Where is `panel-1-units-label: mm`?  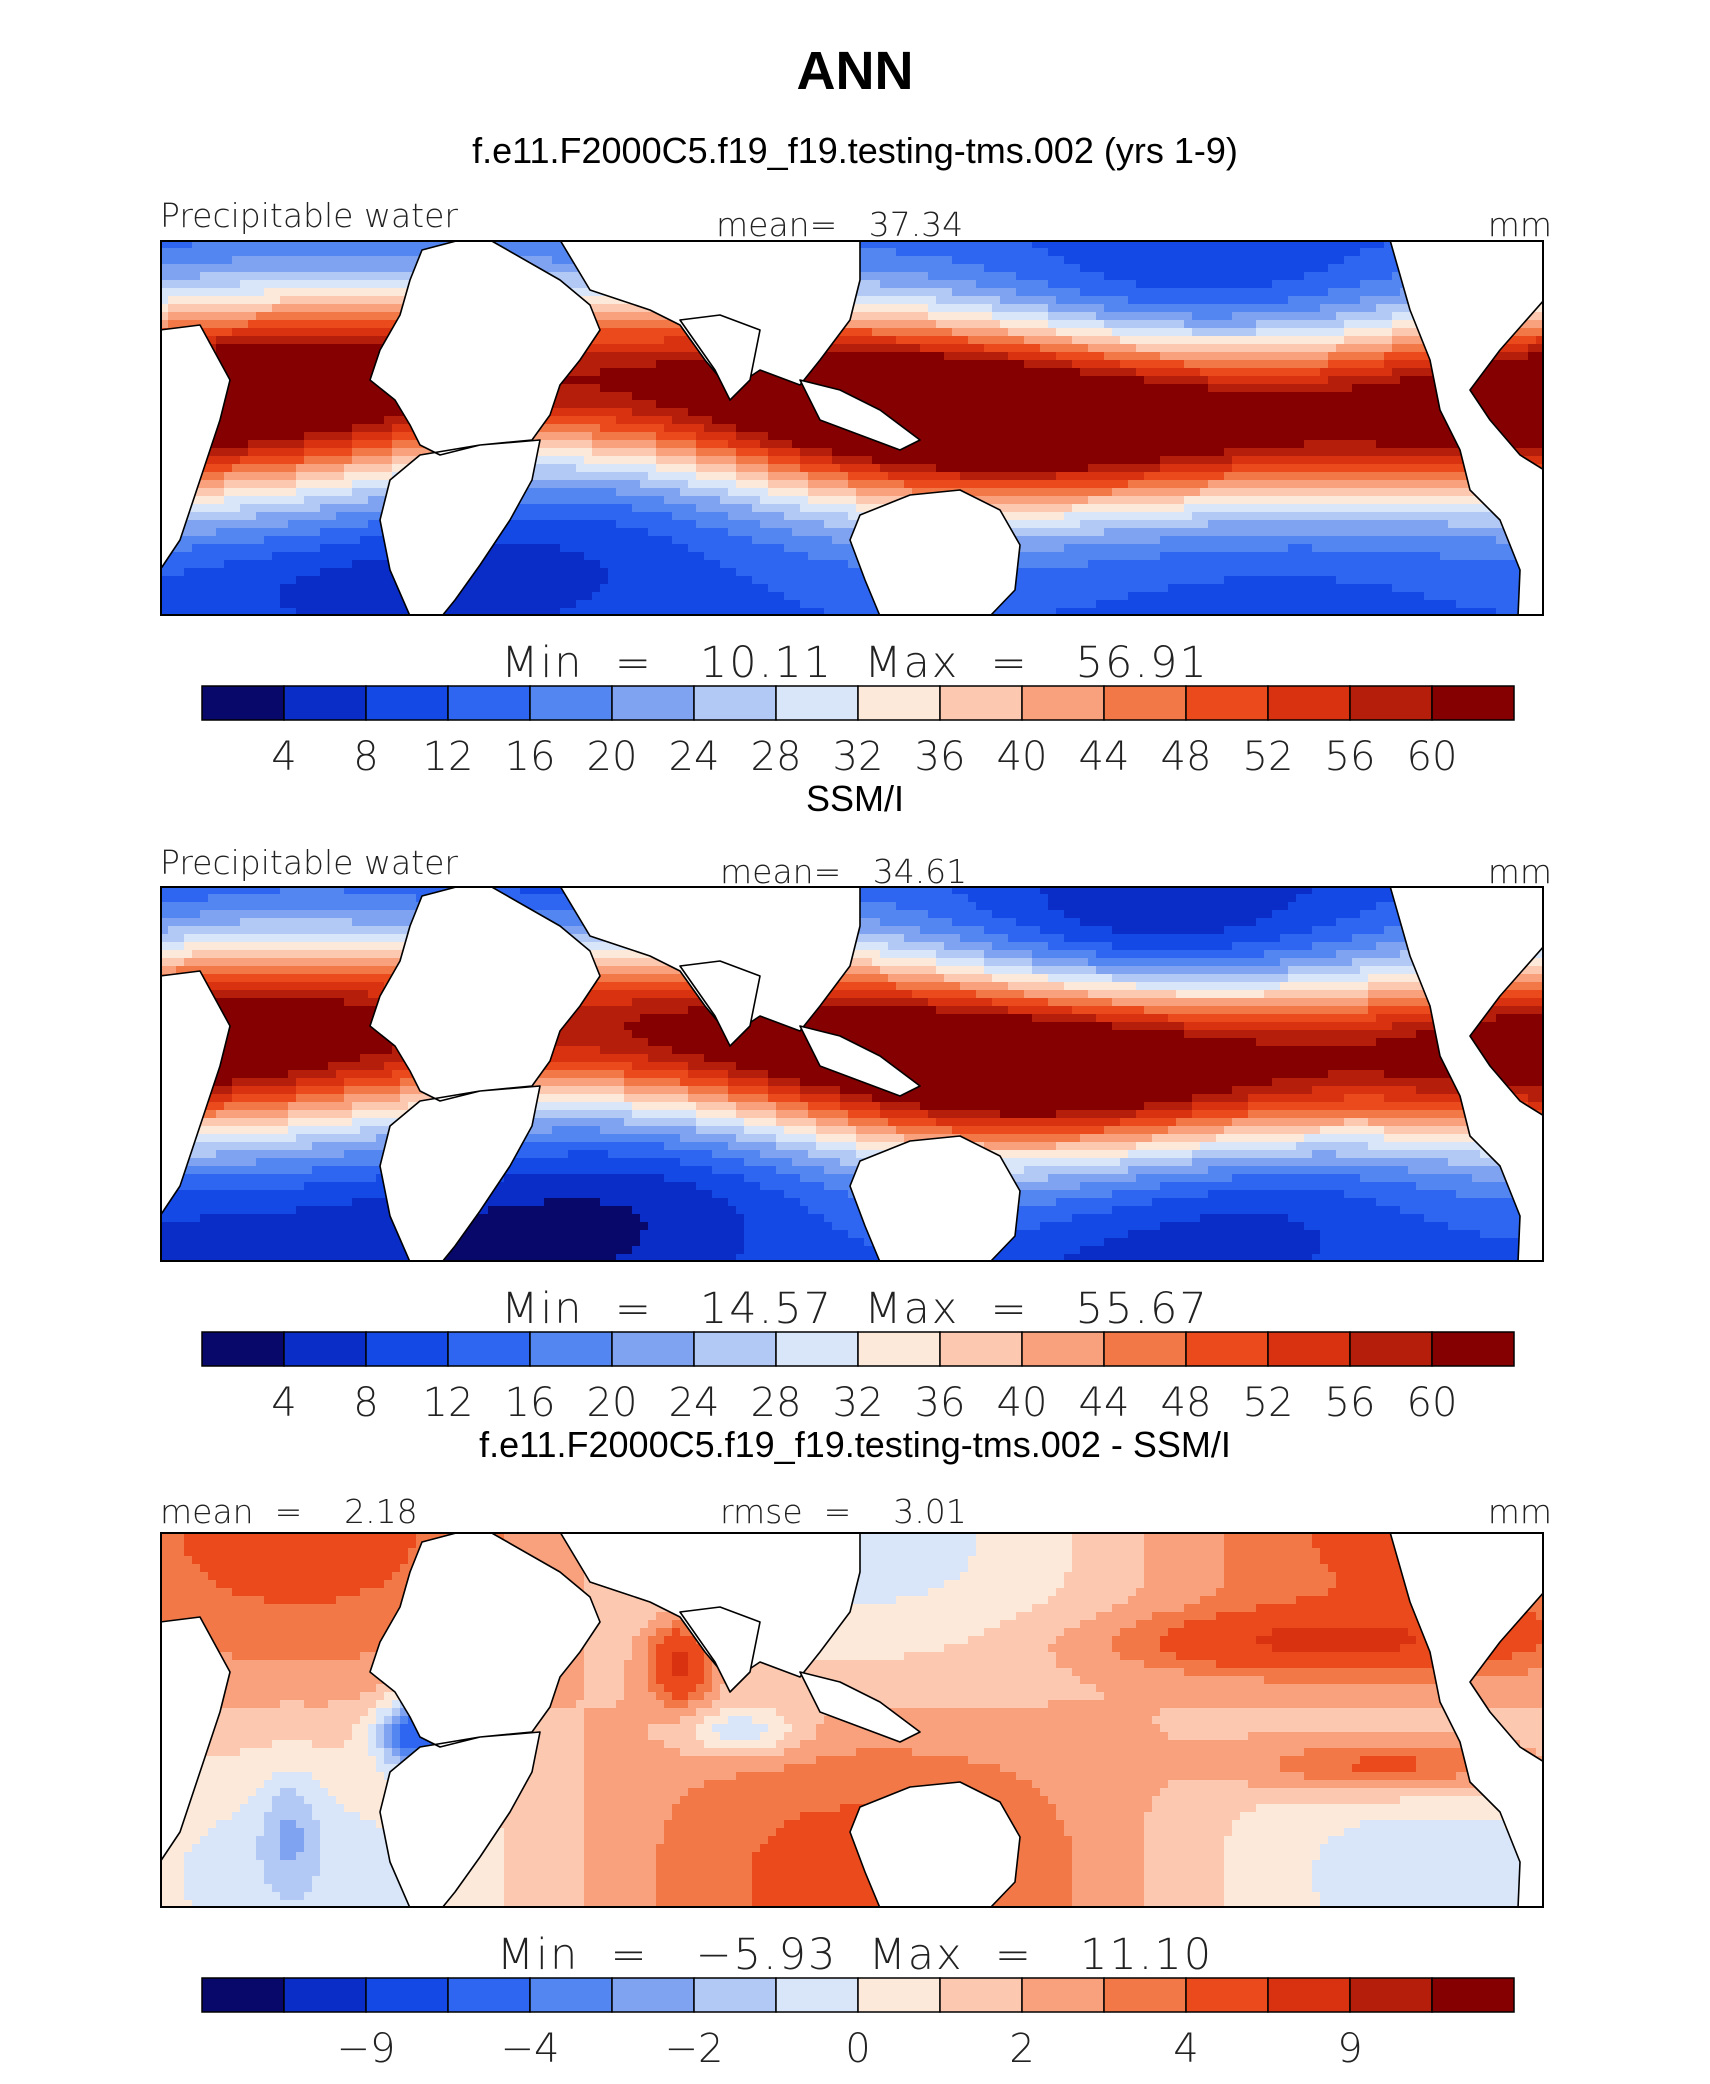 panel-1-units-label: mm is located at coordinates (1519, 224).